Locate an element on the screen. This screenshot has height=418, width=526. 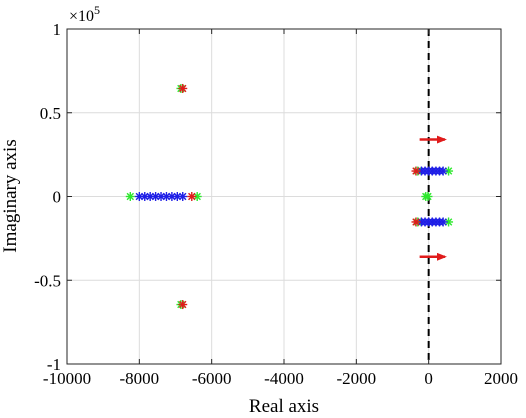
y-axis-label: Imaginary axis is located at coordinates (10, 195).